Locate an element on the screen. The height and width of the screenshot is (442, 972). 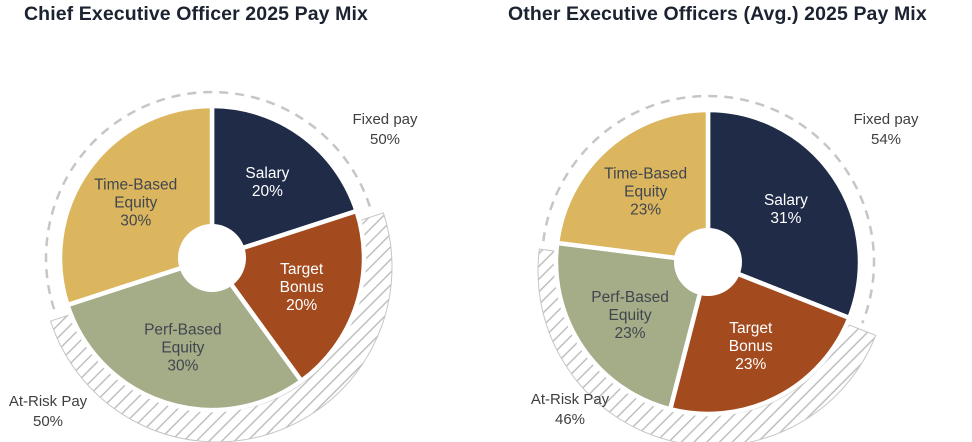
chart-title-ceo: Chief Executive Officer 2025 Pay Mix is located at coordinates (196, 14).